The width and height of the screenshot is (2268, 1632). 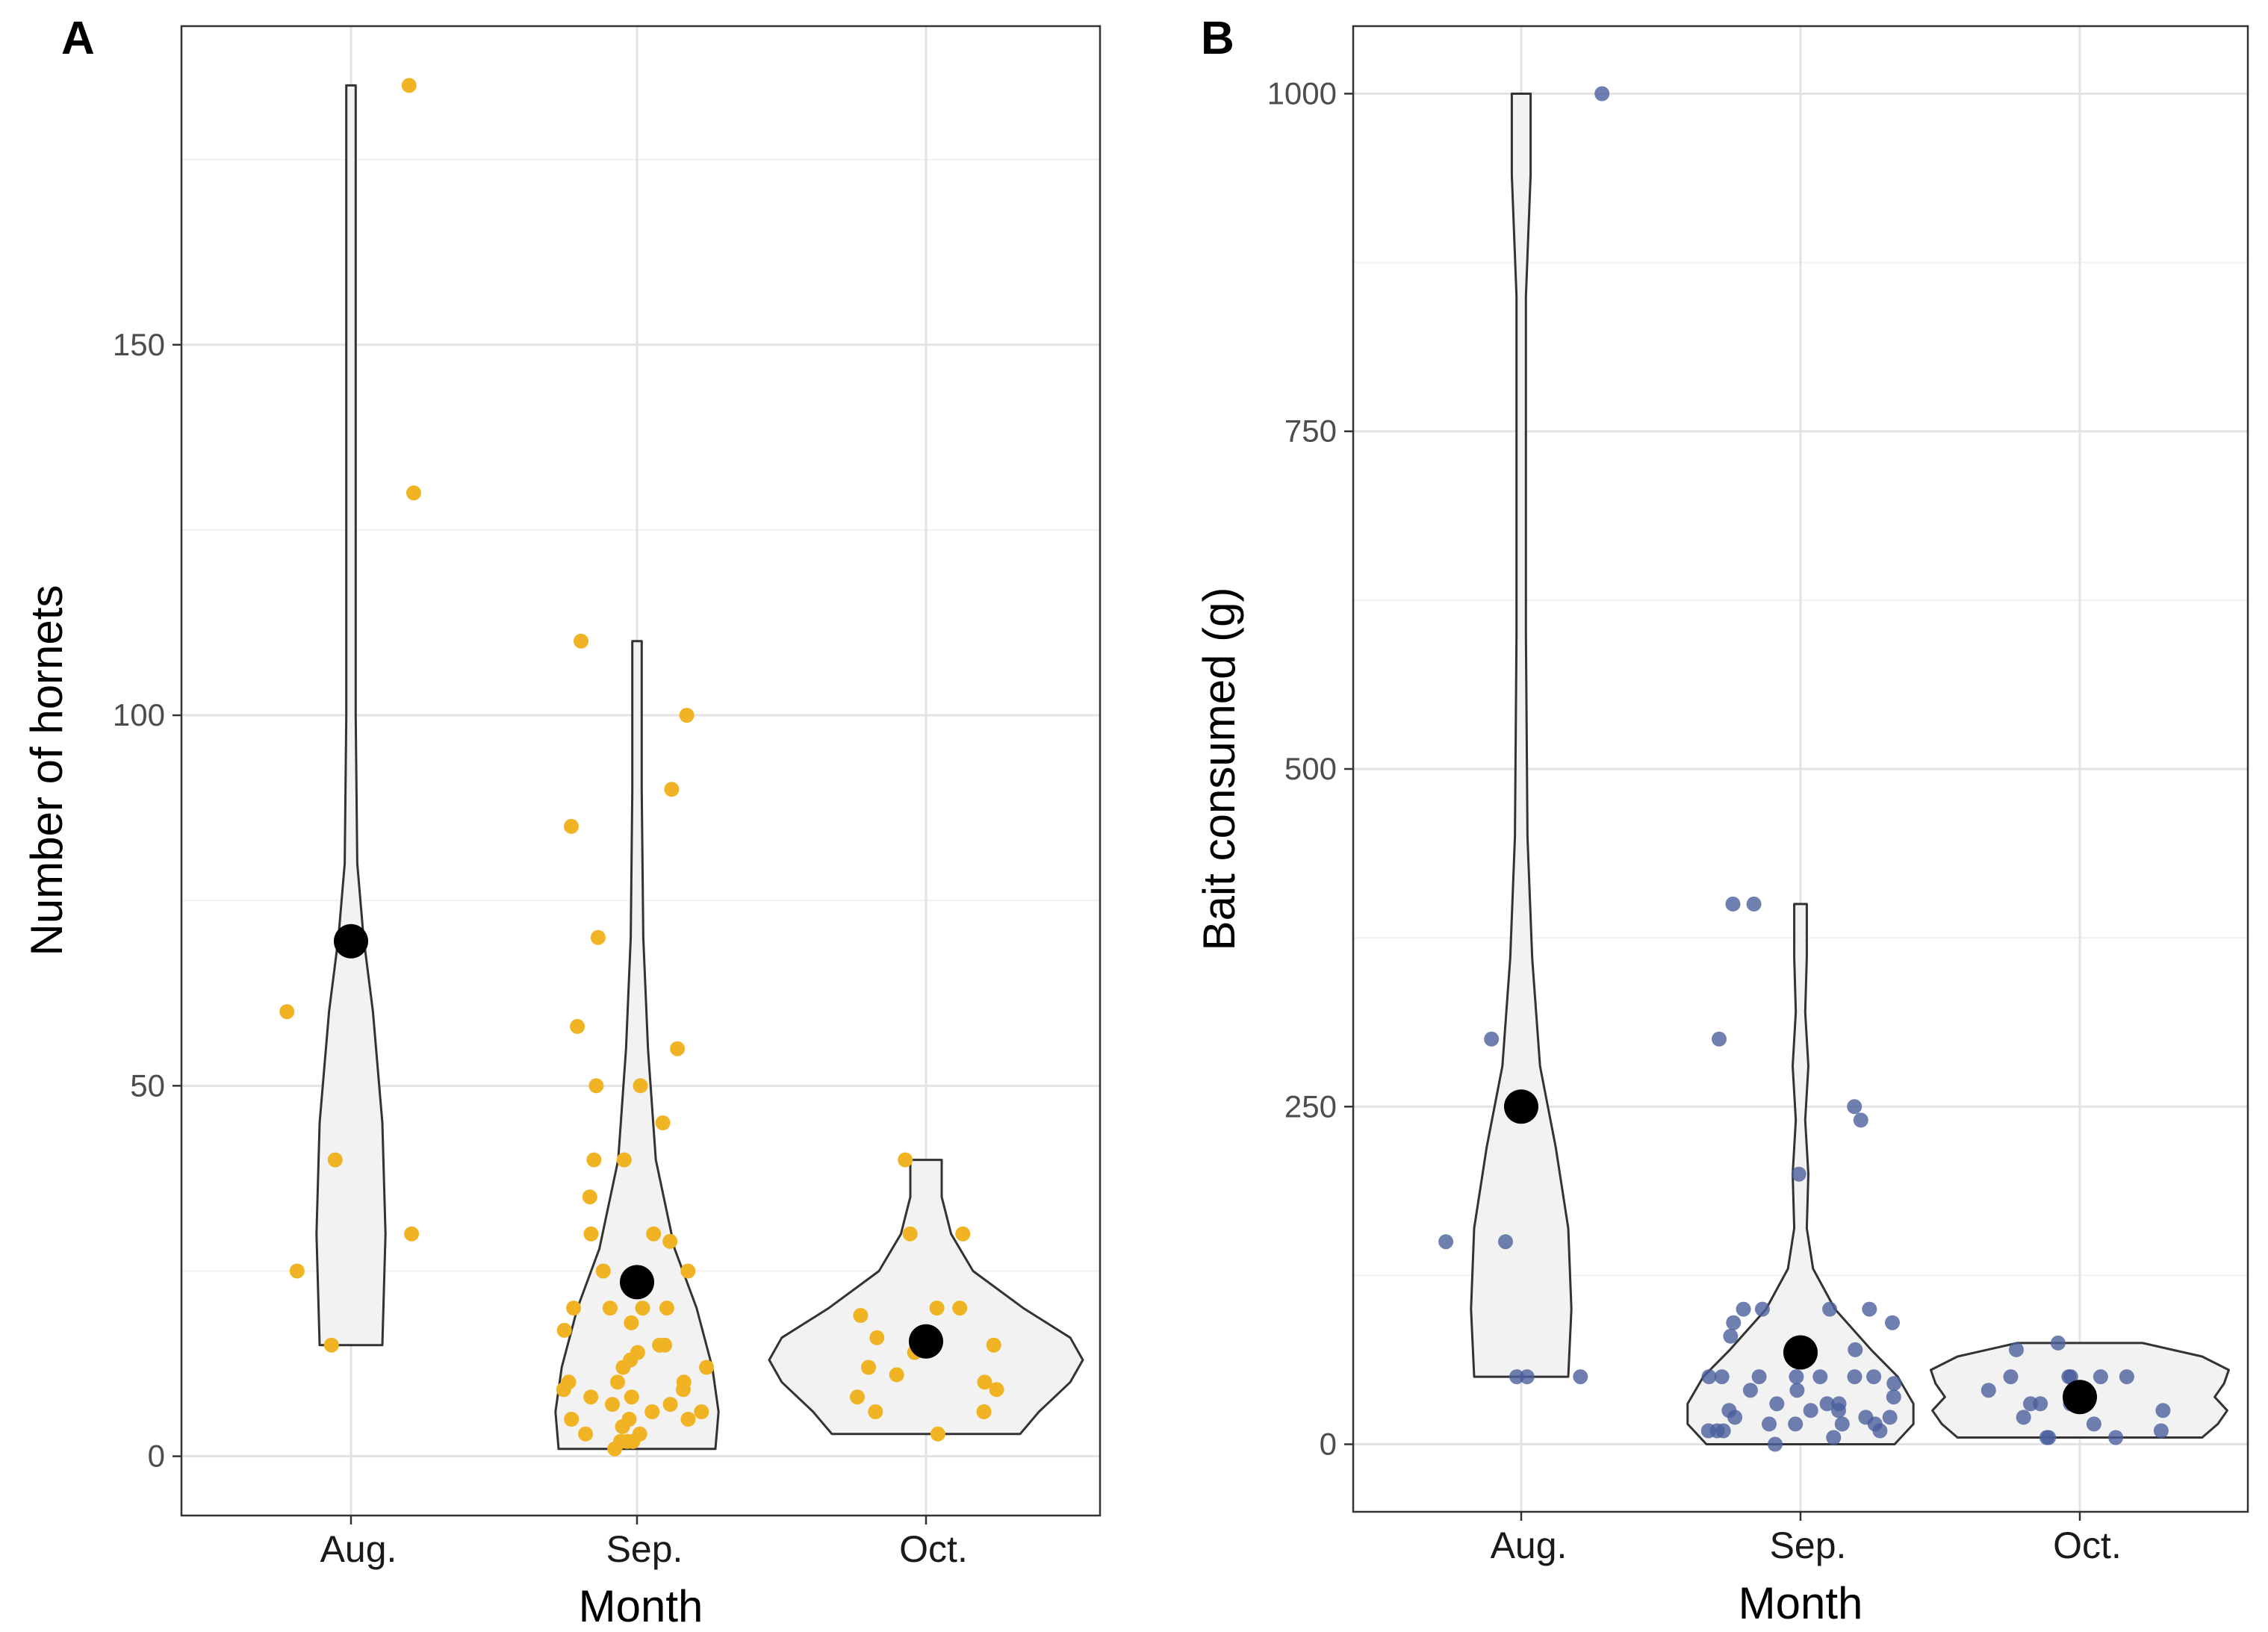 What do you see at coordinates (1522, 735) in the screenshot?
I see `violin-aug` at bounding box center [1522, 735].